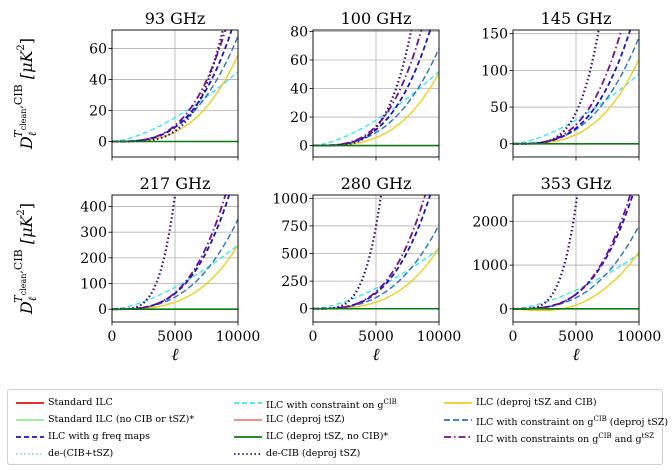  Describe the element at coordinates (376, 183) in the screenshot. I see `subplot-title: 280 GHz` at that location.